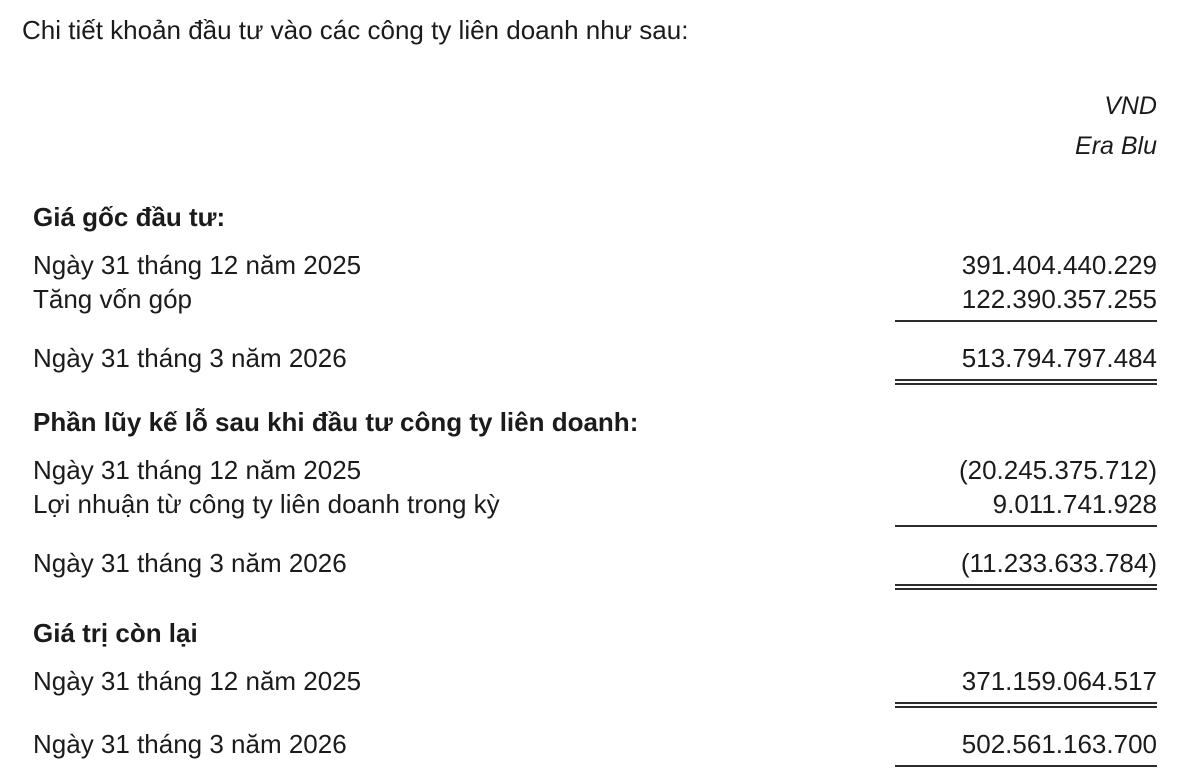  I want to click on row-value: 371.159.064.517, so click(1026, 686).